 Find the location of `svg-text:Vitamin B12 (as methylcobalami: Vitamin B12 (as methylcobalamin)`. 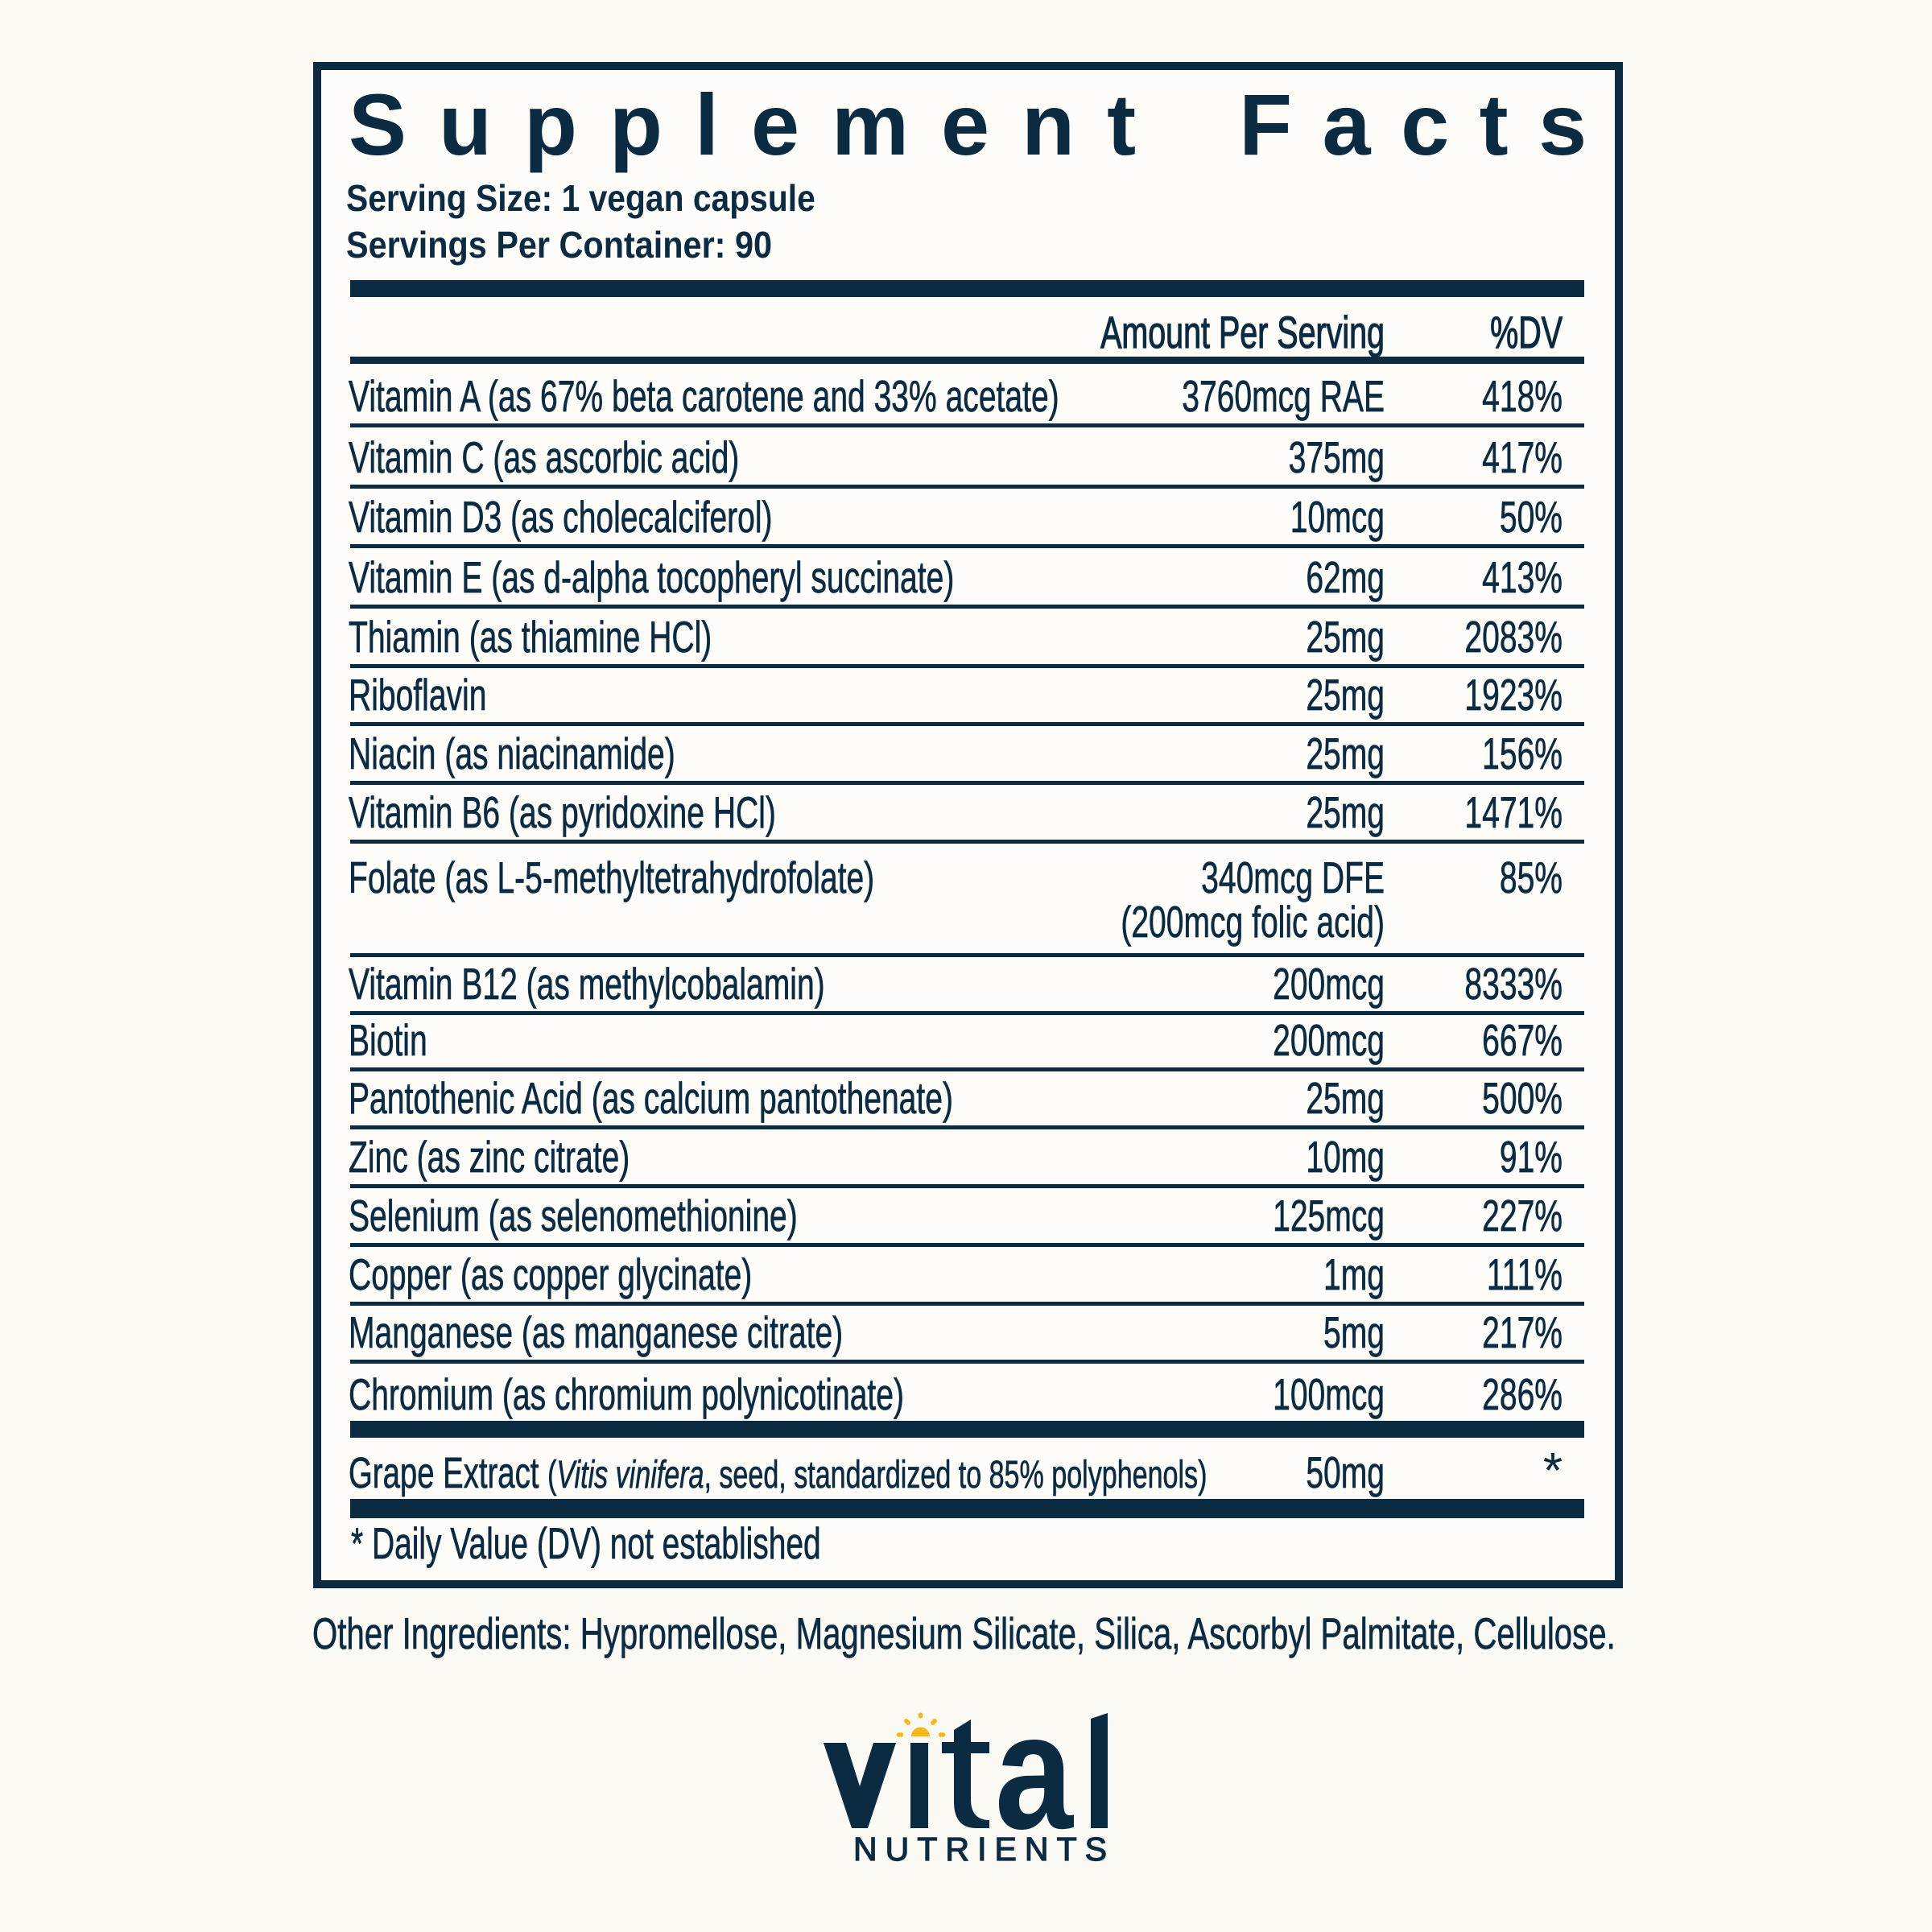

svg-text:Vitamin B12 (as methylcobalami: Vitamin B12 (as methylcobalamin) is located at coordinates (587, 984).